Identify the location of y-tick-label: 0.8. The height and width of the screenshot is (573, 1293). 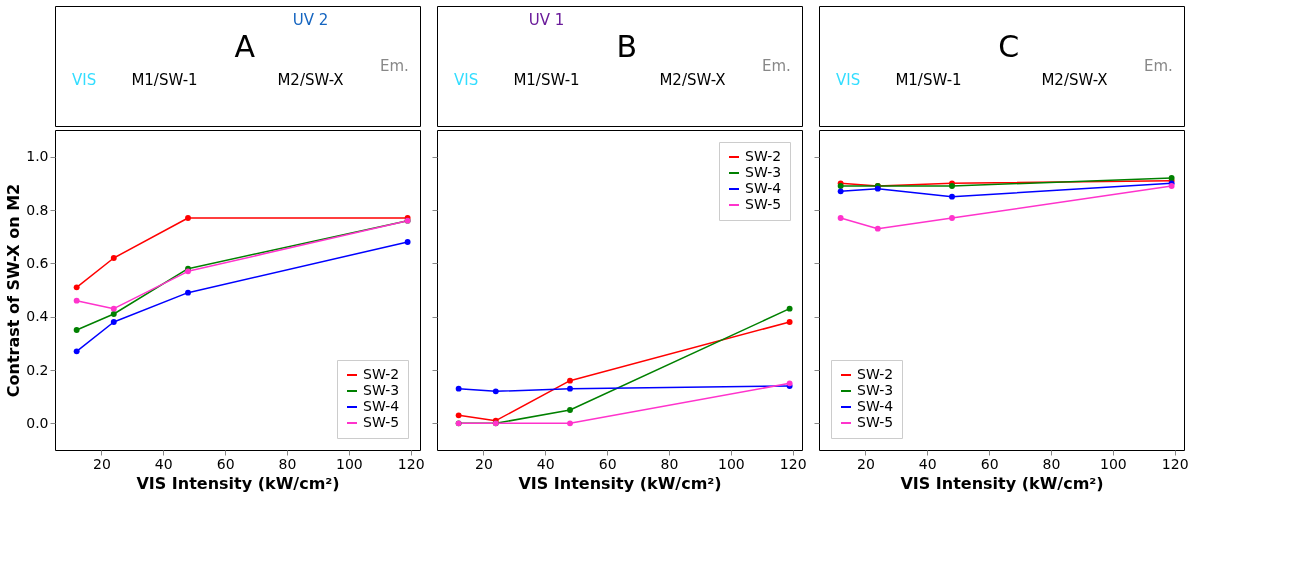
(37, 209).